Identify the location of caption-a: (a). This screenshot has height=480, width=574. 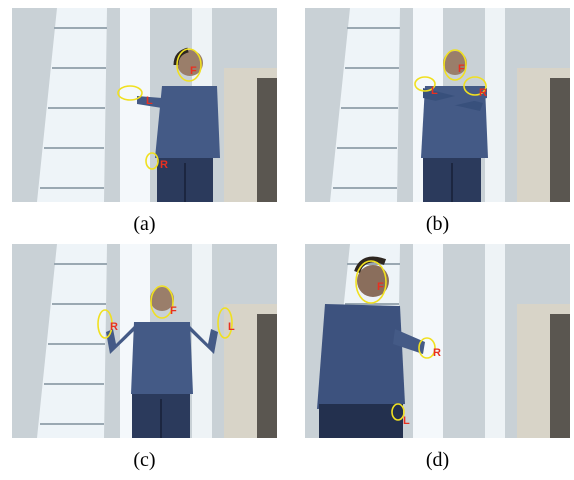
(144, 224).